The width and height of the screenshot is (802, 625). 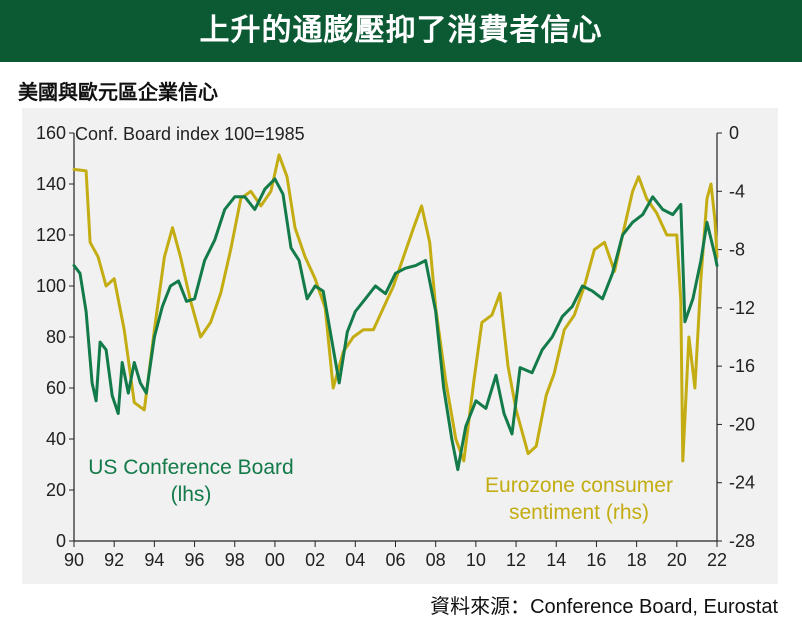 I want to click on right-tick-label: -20, so click(x=742, y=424).